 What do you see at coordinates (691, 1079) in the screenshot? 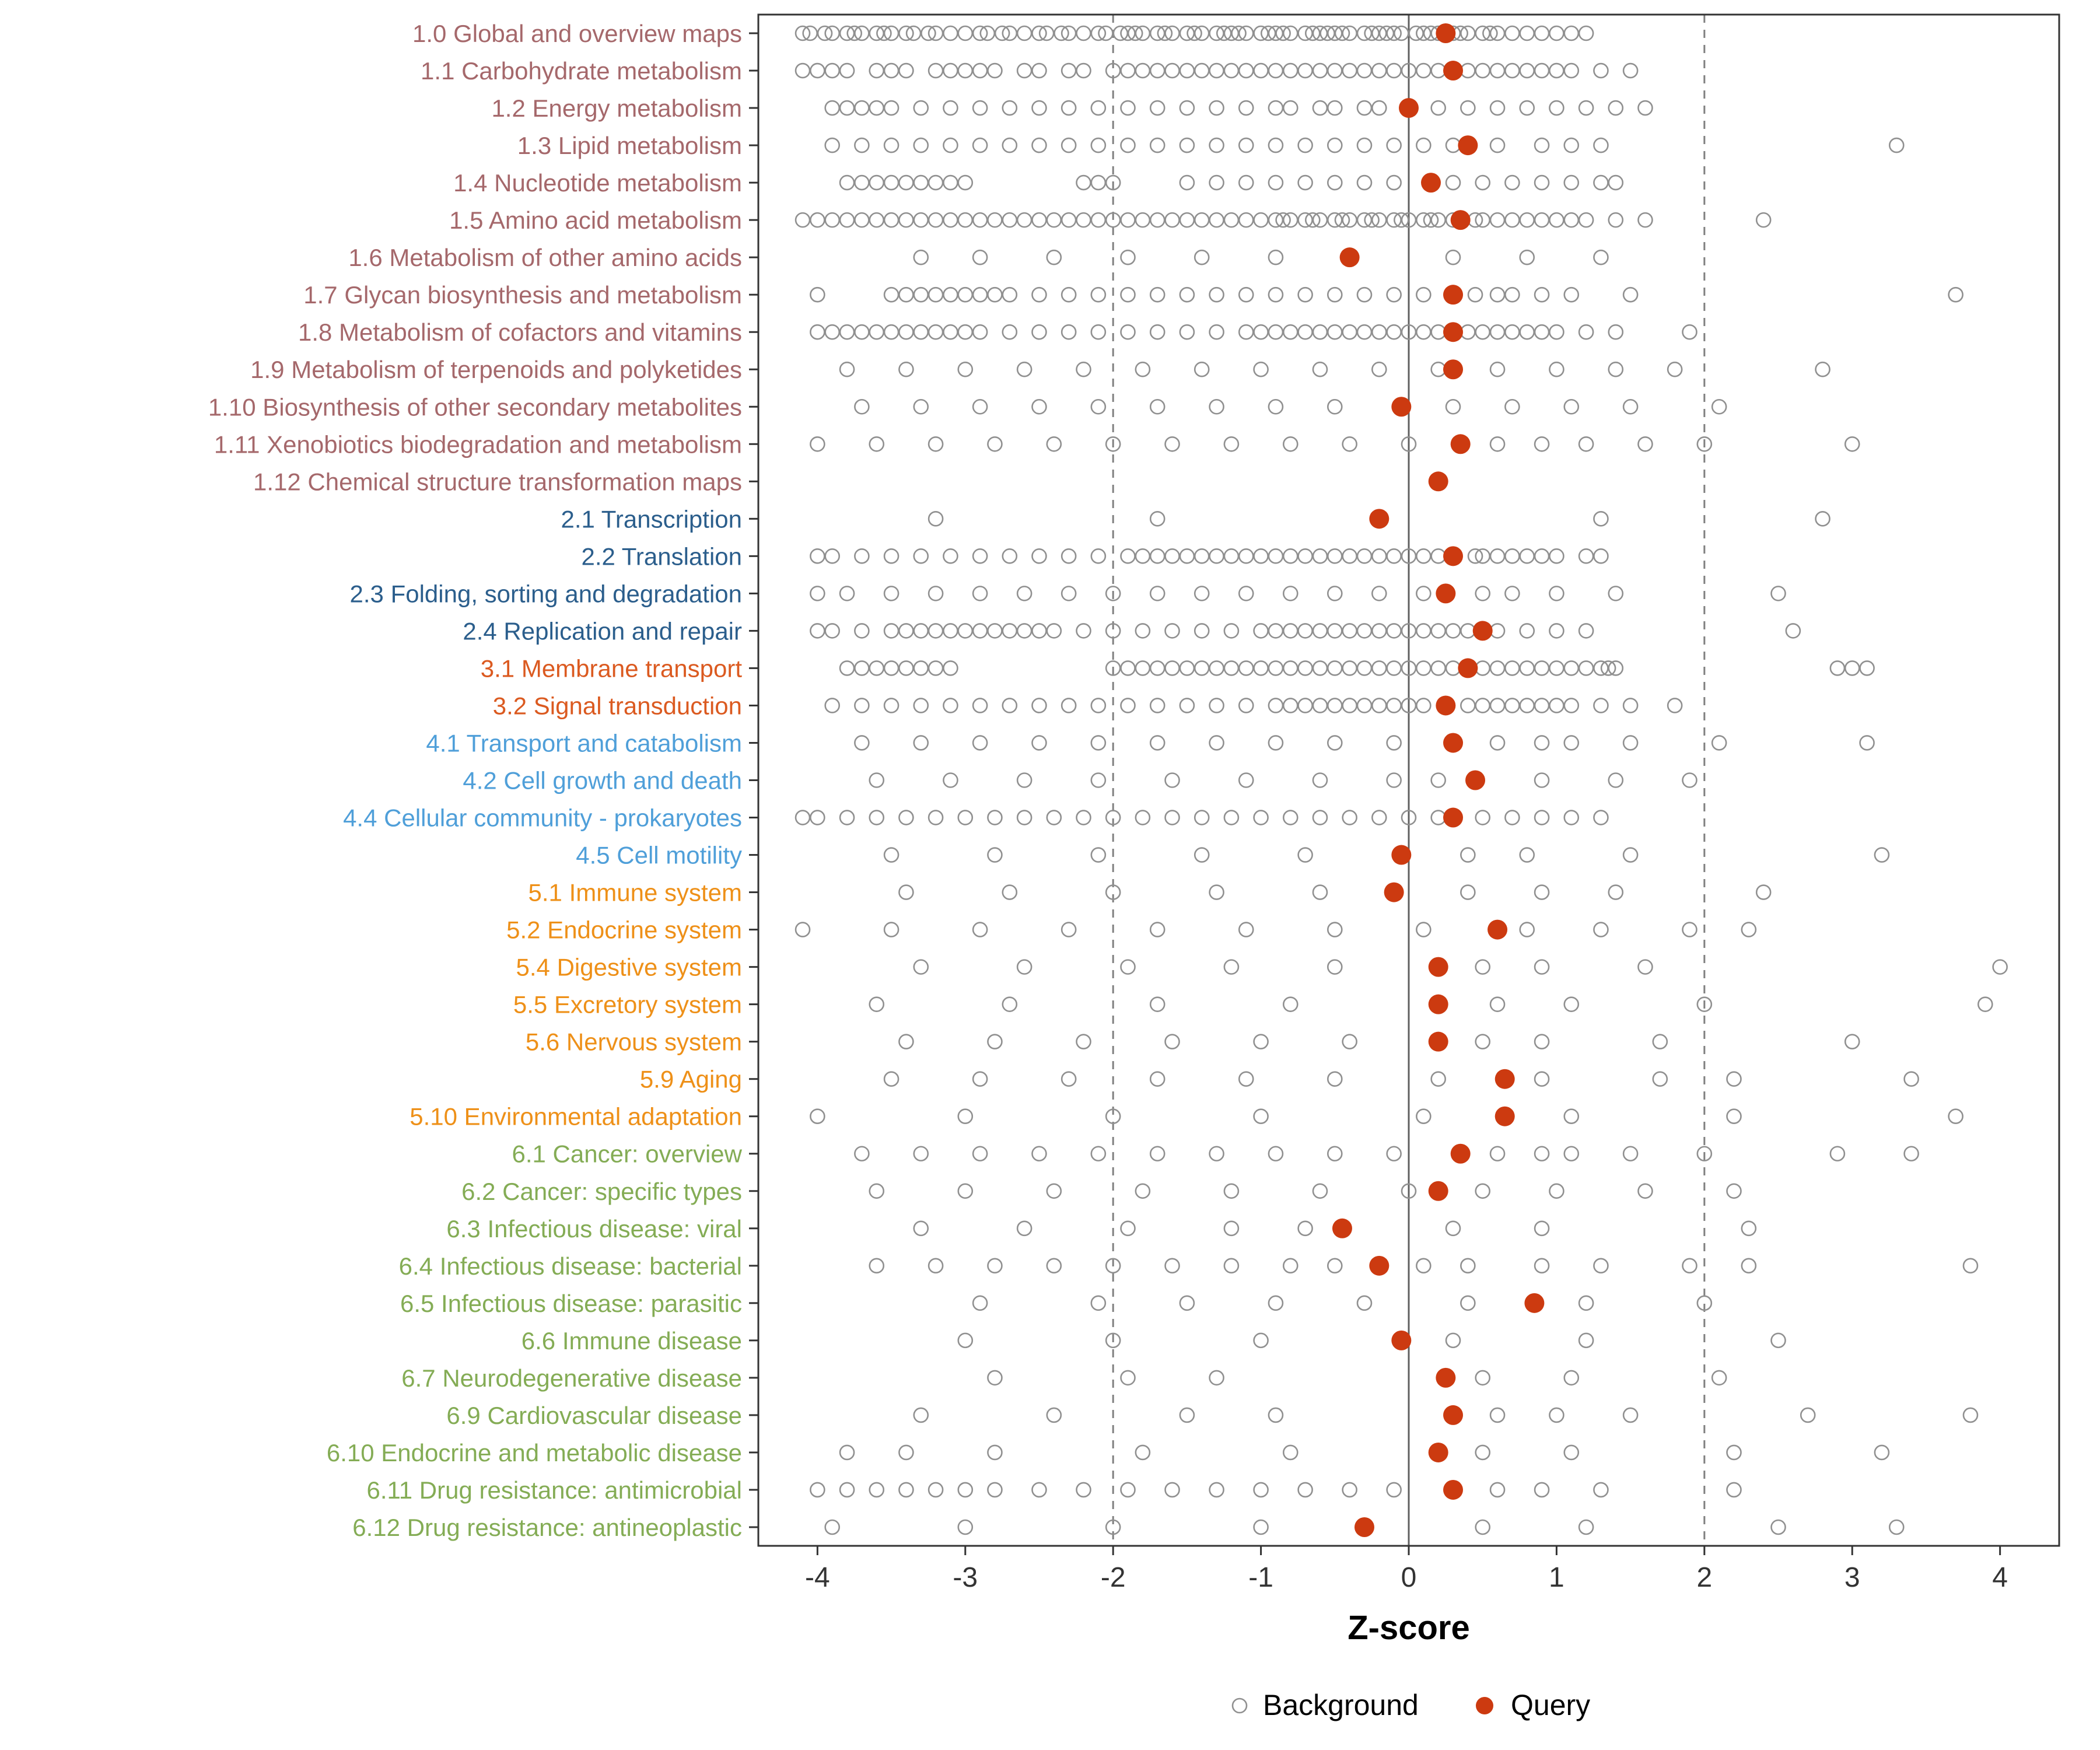
I see `category-label: 5.9 Aging` at bounding box center [691, 1079].